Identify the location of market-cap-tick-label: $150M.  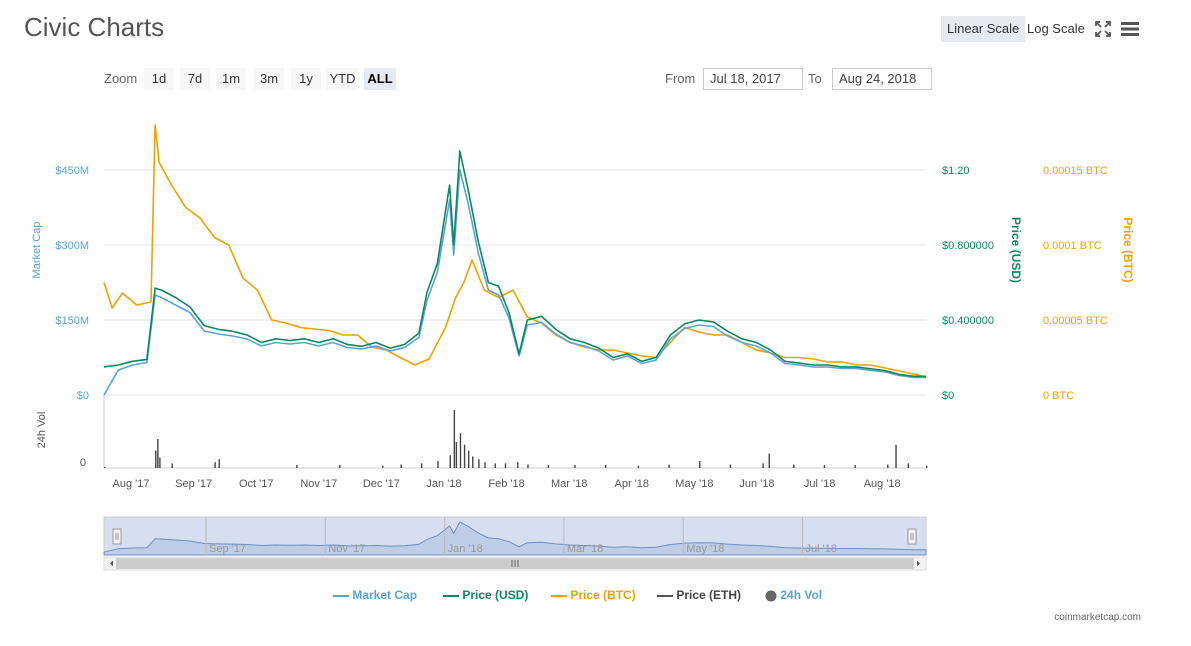
(72, 321).